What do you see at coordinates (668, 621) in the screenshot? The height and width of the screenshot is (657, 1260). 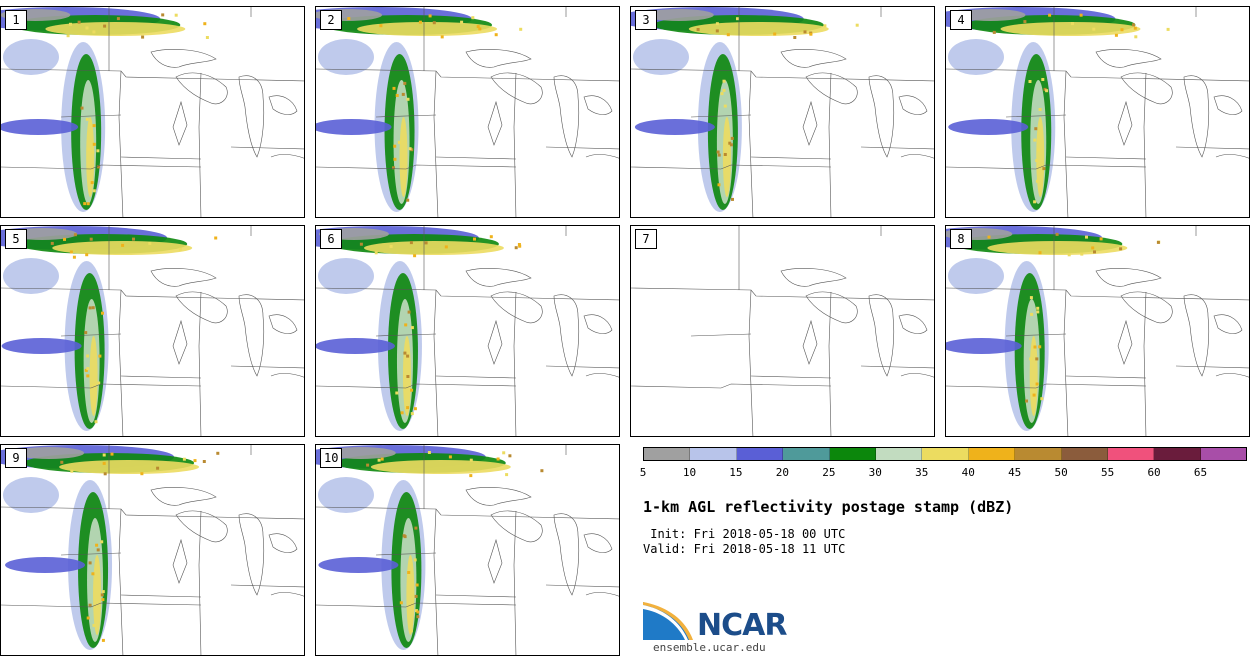 I see `ncar-swoosh-logo` at bounding box center [668, 621].